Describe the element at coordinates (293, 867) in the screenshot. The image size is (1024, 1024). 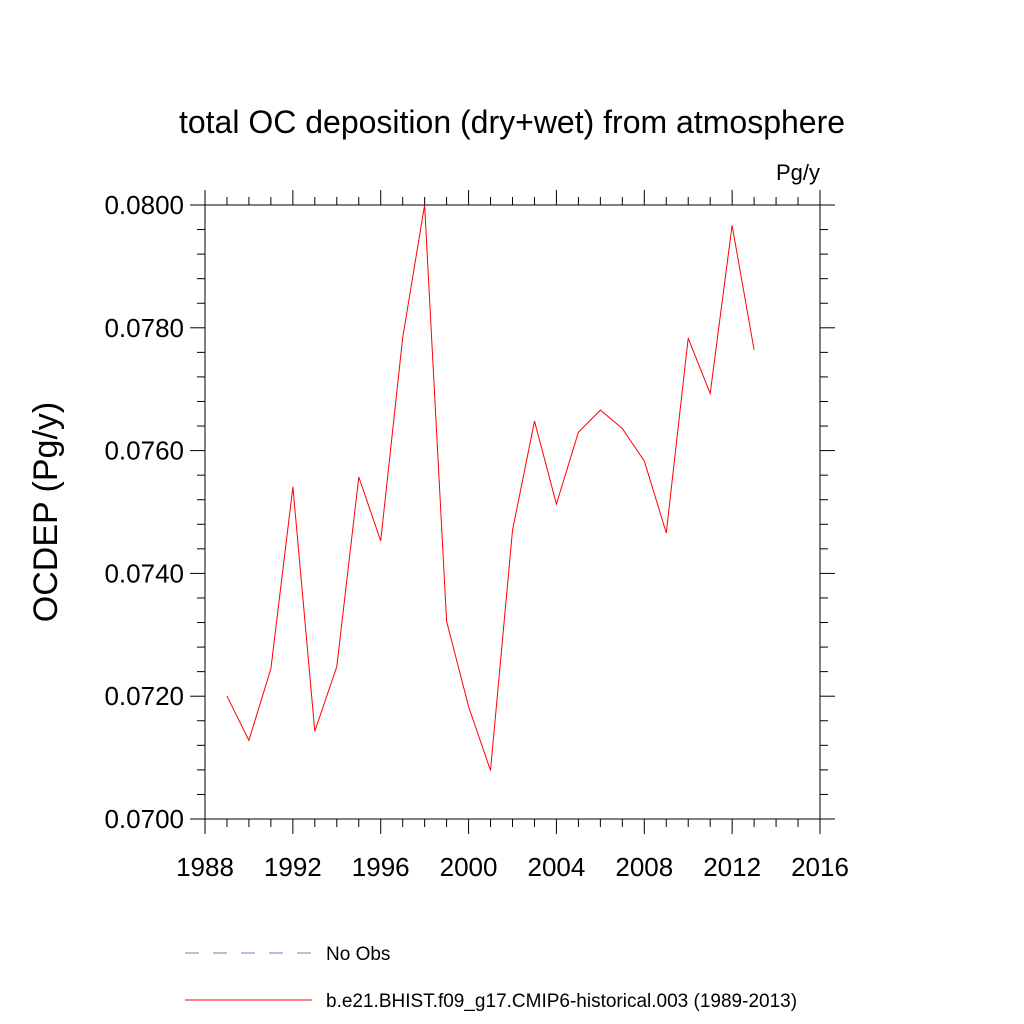
I see `x-tick-label: 1992` at that location.